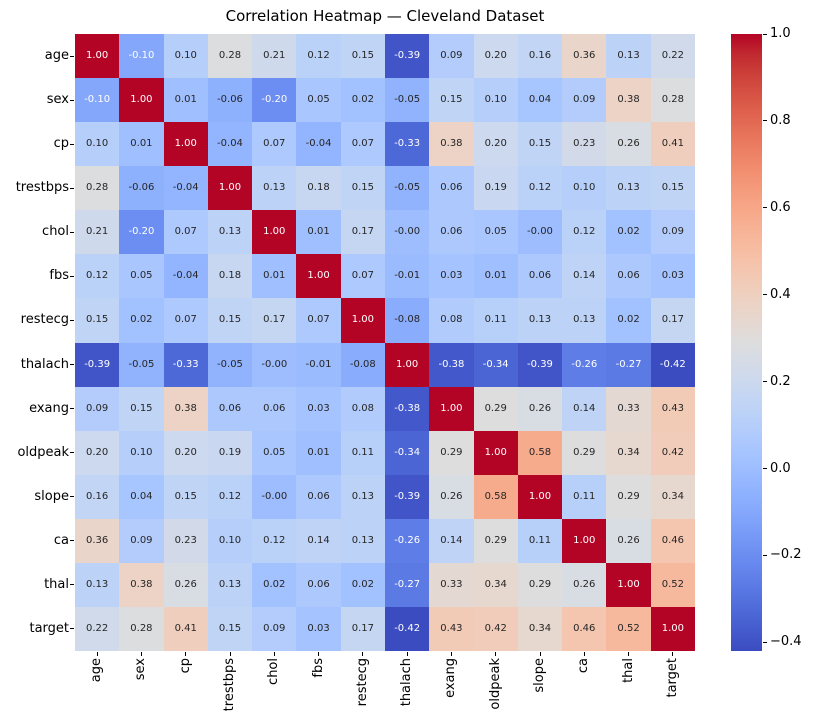  I want to click on heatmap-cell-age-fbs: 0.12, so click(318, 56).